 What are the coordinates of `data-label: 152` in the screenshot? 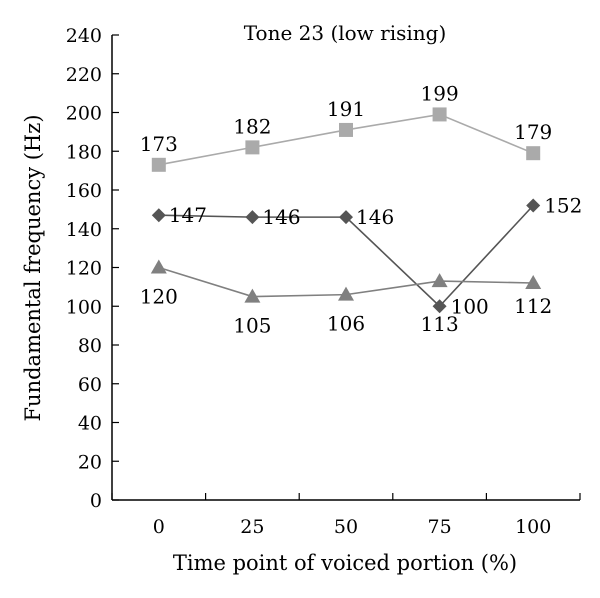 It's located at (563, 206).